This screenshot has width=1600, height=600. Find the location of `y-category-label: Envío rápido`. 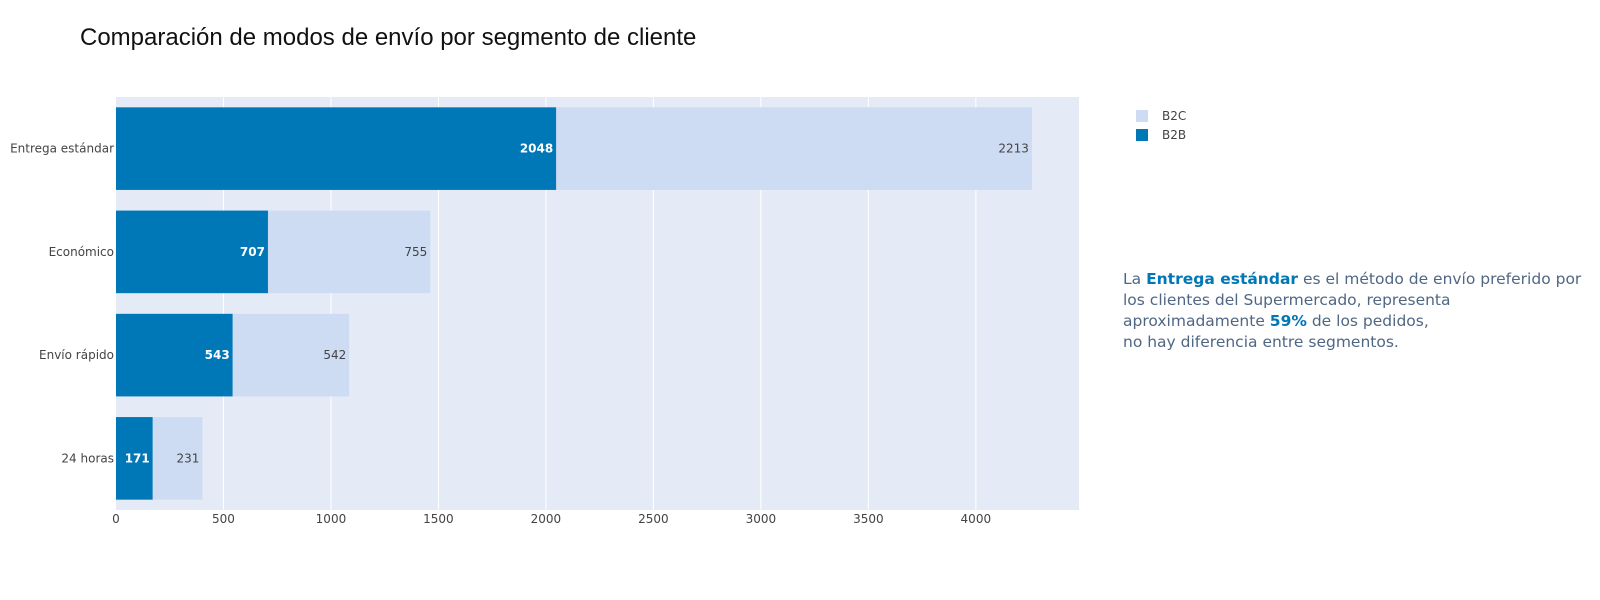

y-category-label: Envío rápido is located at coordinates (76, 355).